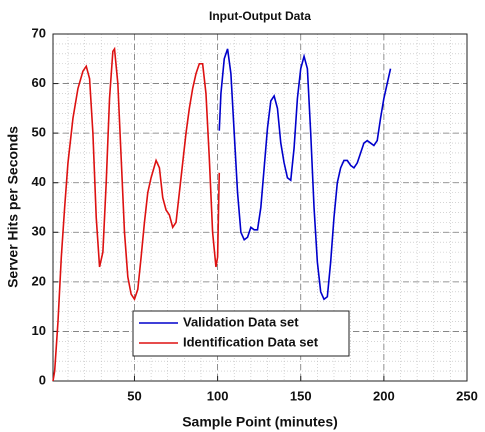  I want to click on y-tick-label: 50, so click(39, 132).